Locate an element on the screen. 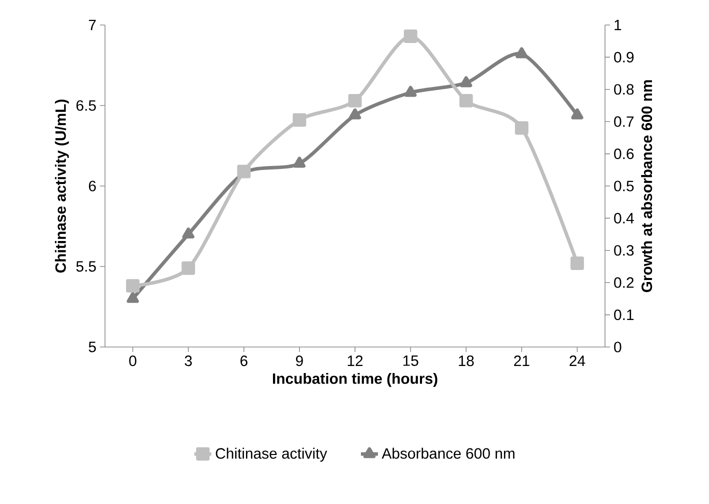 This screenshot has width=709, height=504. x-tick-label: 3 is located at coordinates (188, 361).